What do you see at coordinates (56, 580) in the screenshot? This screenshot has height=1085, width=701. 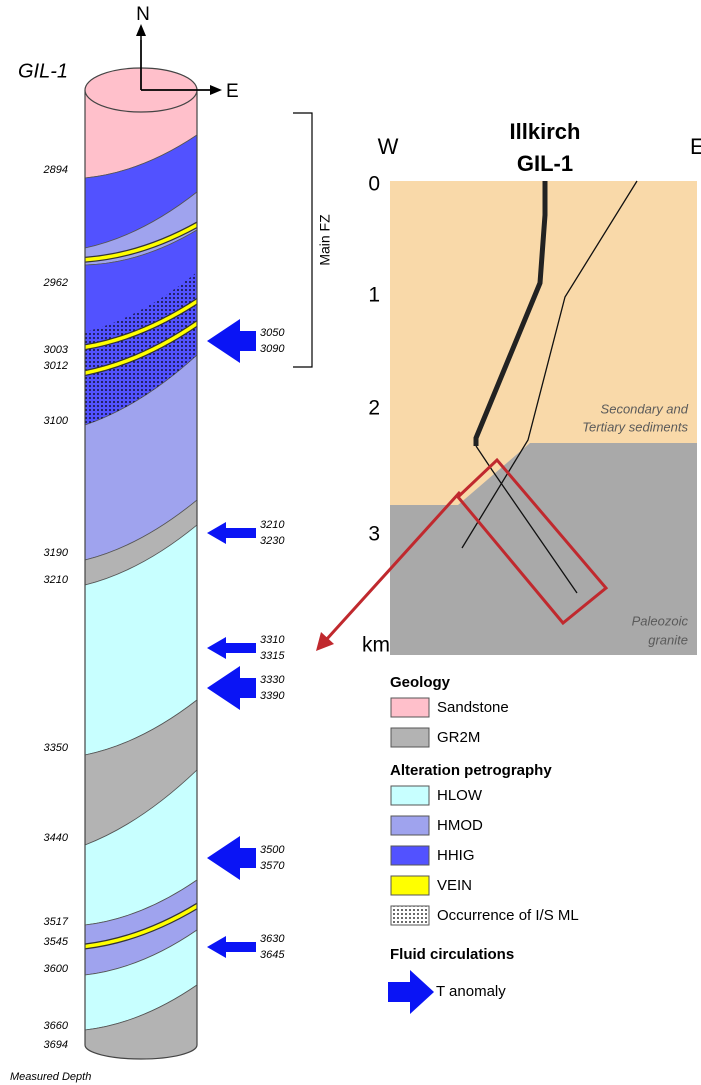 I see `depth-label: 3210` at bounding box center [56, 580].